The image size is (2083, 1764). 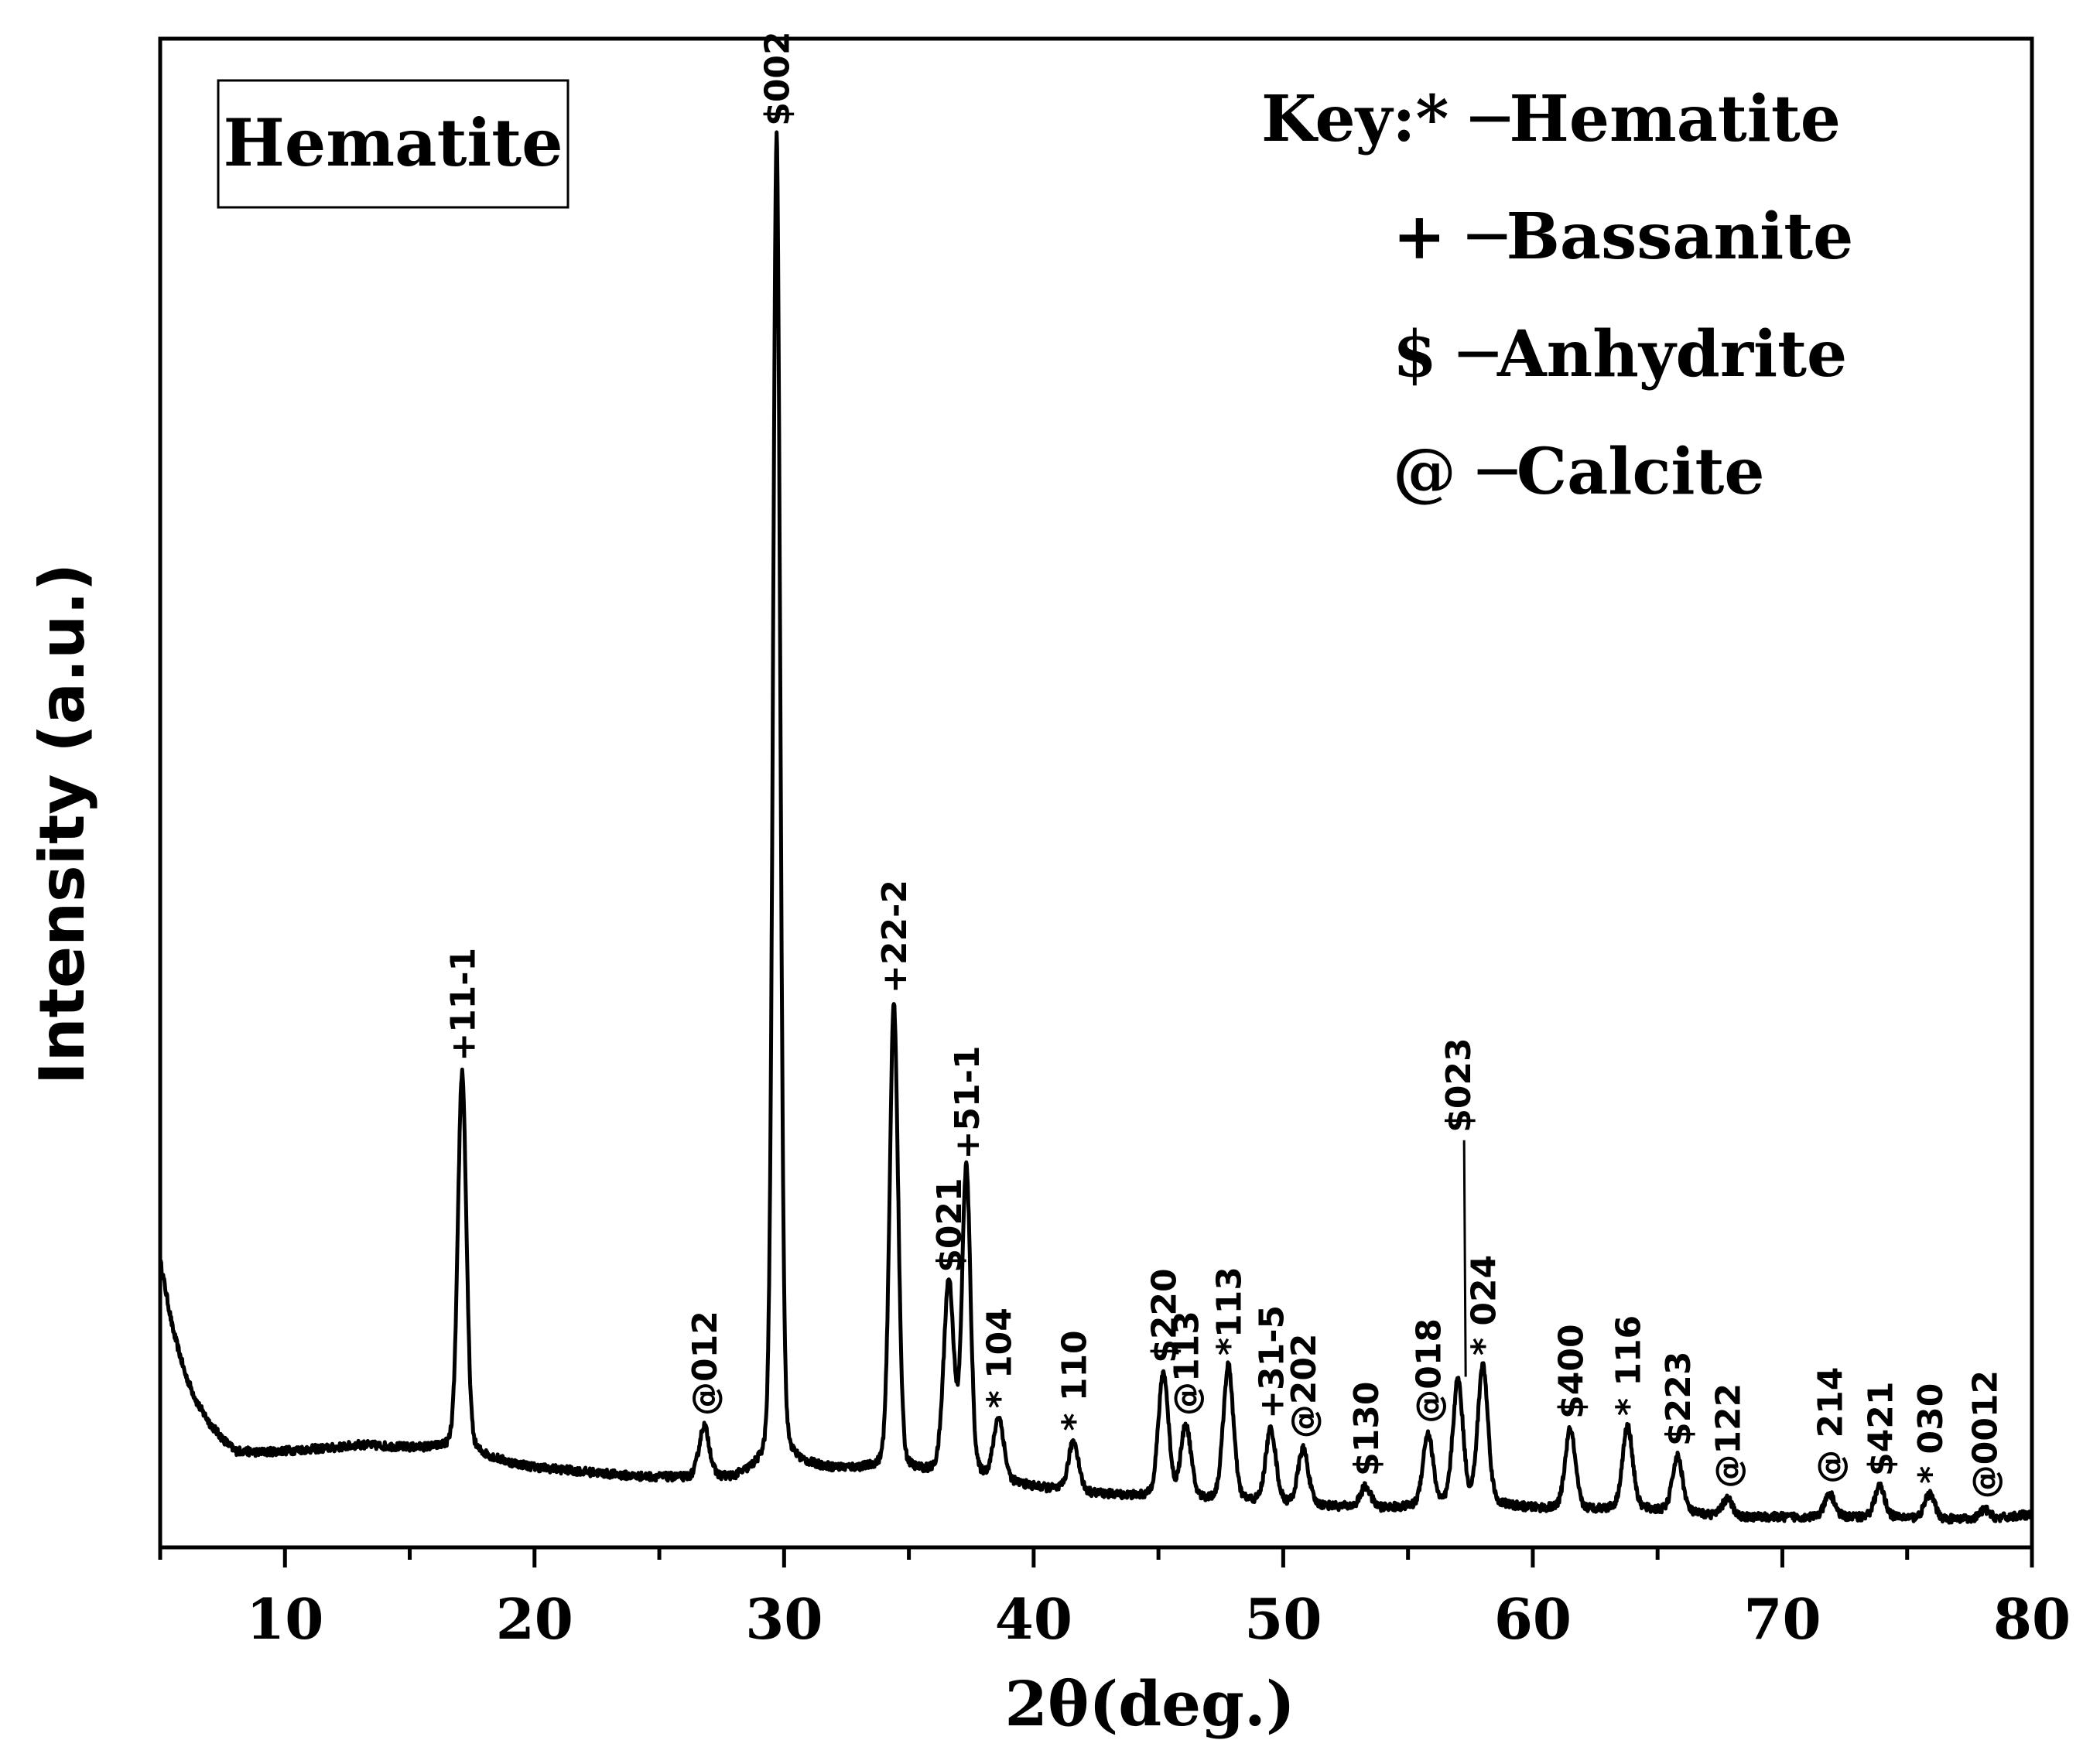 What do you see at coordinates (1571, 1371) in the screenshot?
I see `peak-label: $400` at bounding box center [1571, 1371].